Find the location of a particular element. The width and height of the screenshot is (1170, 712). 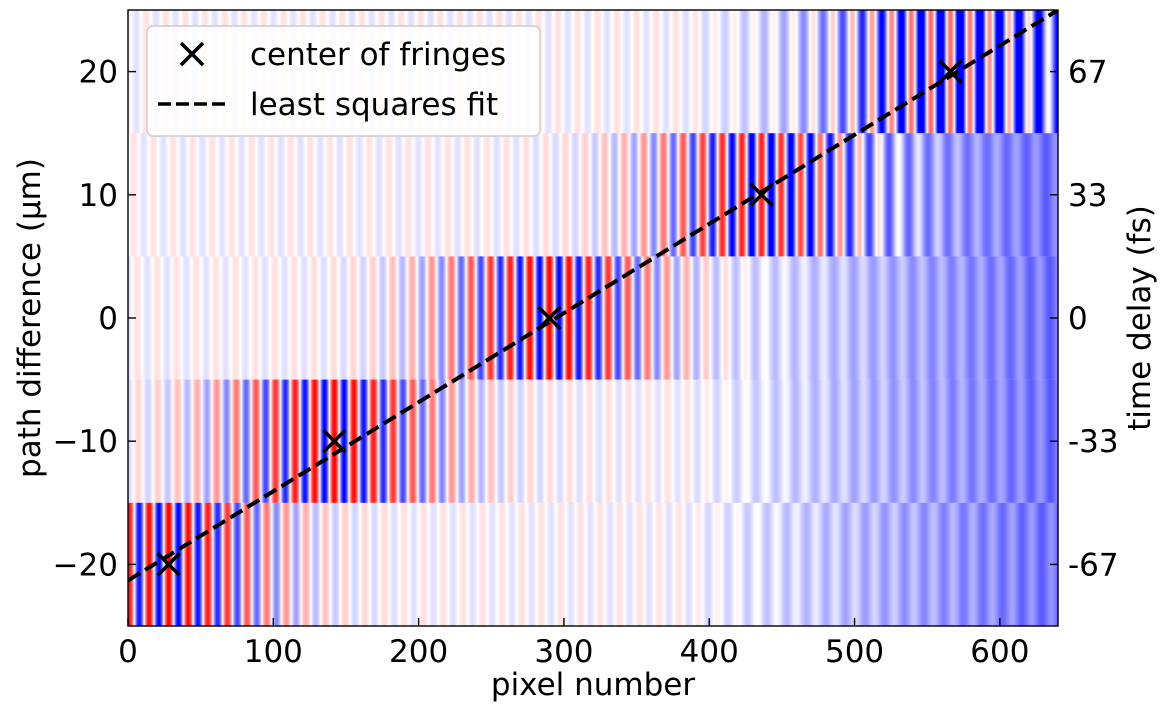

y-tick-label: 20 is located at coordinates (98, 73).